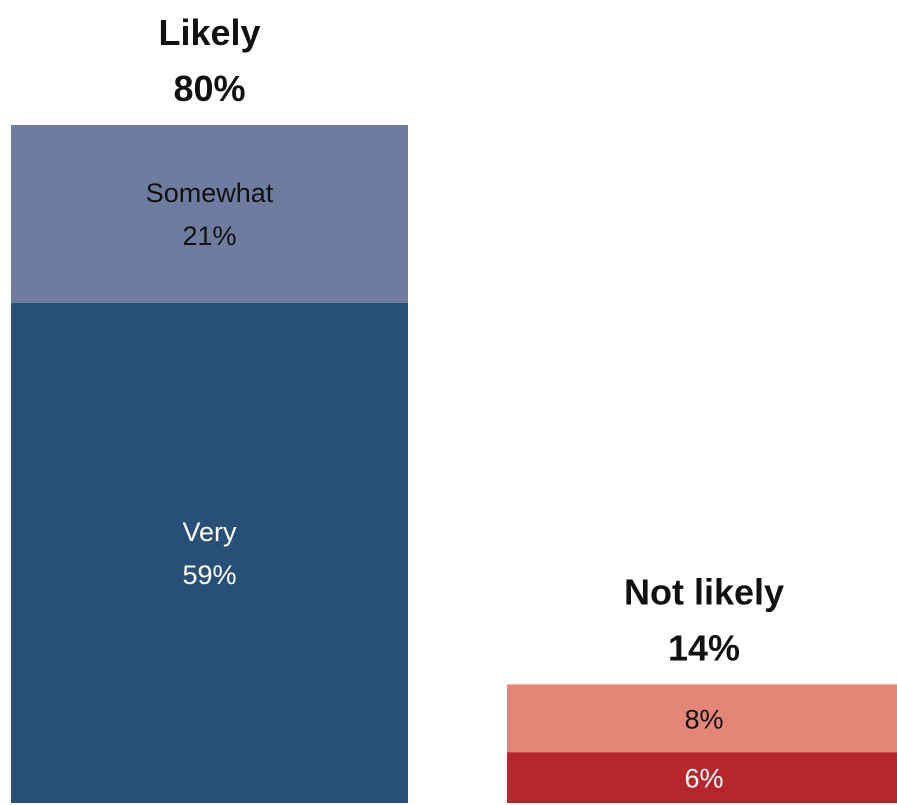 This screenshot has width=897, height=805. I want to click on total-value-not-likely: 14%, so click(704, 647).